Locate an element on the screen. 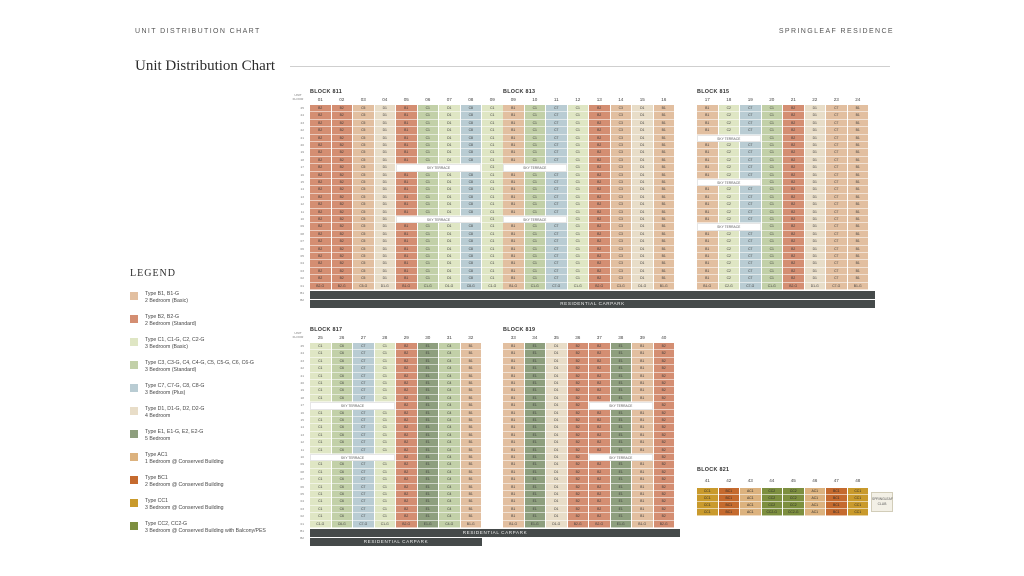 This screenshot has height=576, width=1024. floor-label: 04 is located at coordinates (302, 501).